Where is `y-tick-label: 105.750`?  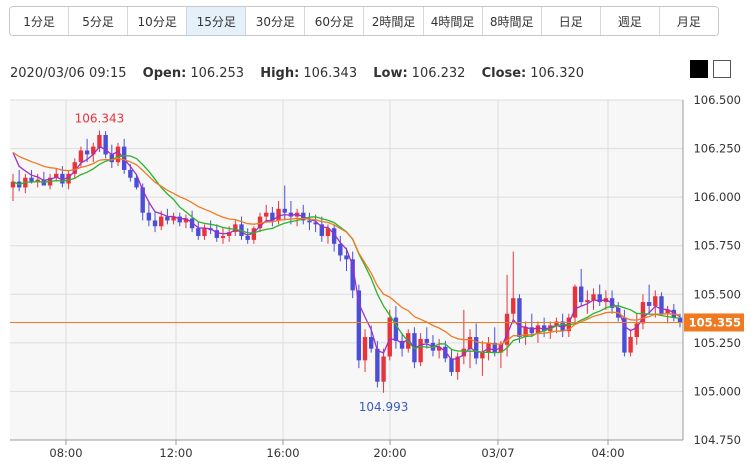
y-tick-label: 105.750 is located at coordinates (717, 246).